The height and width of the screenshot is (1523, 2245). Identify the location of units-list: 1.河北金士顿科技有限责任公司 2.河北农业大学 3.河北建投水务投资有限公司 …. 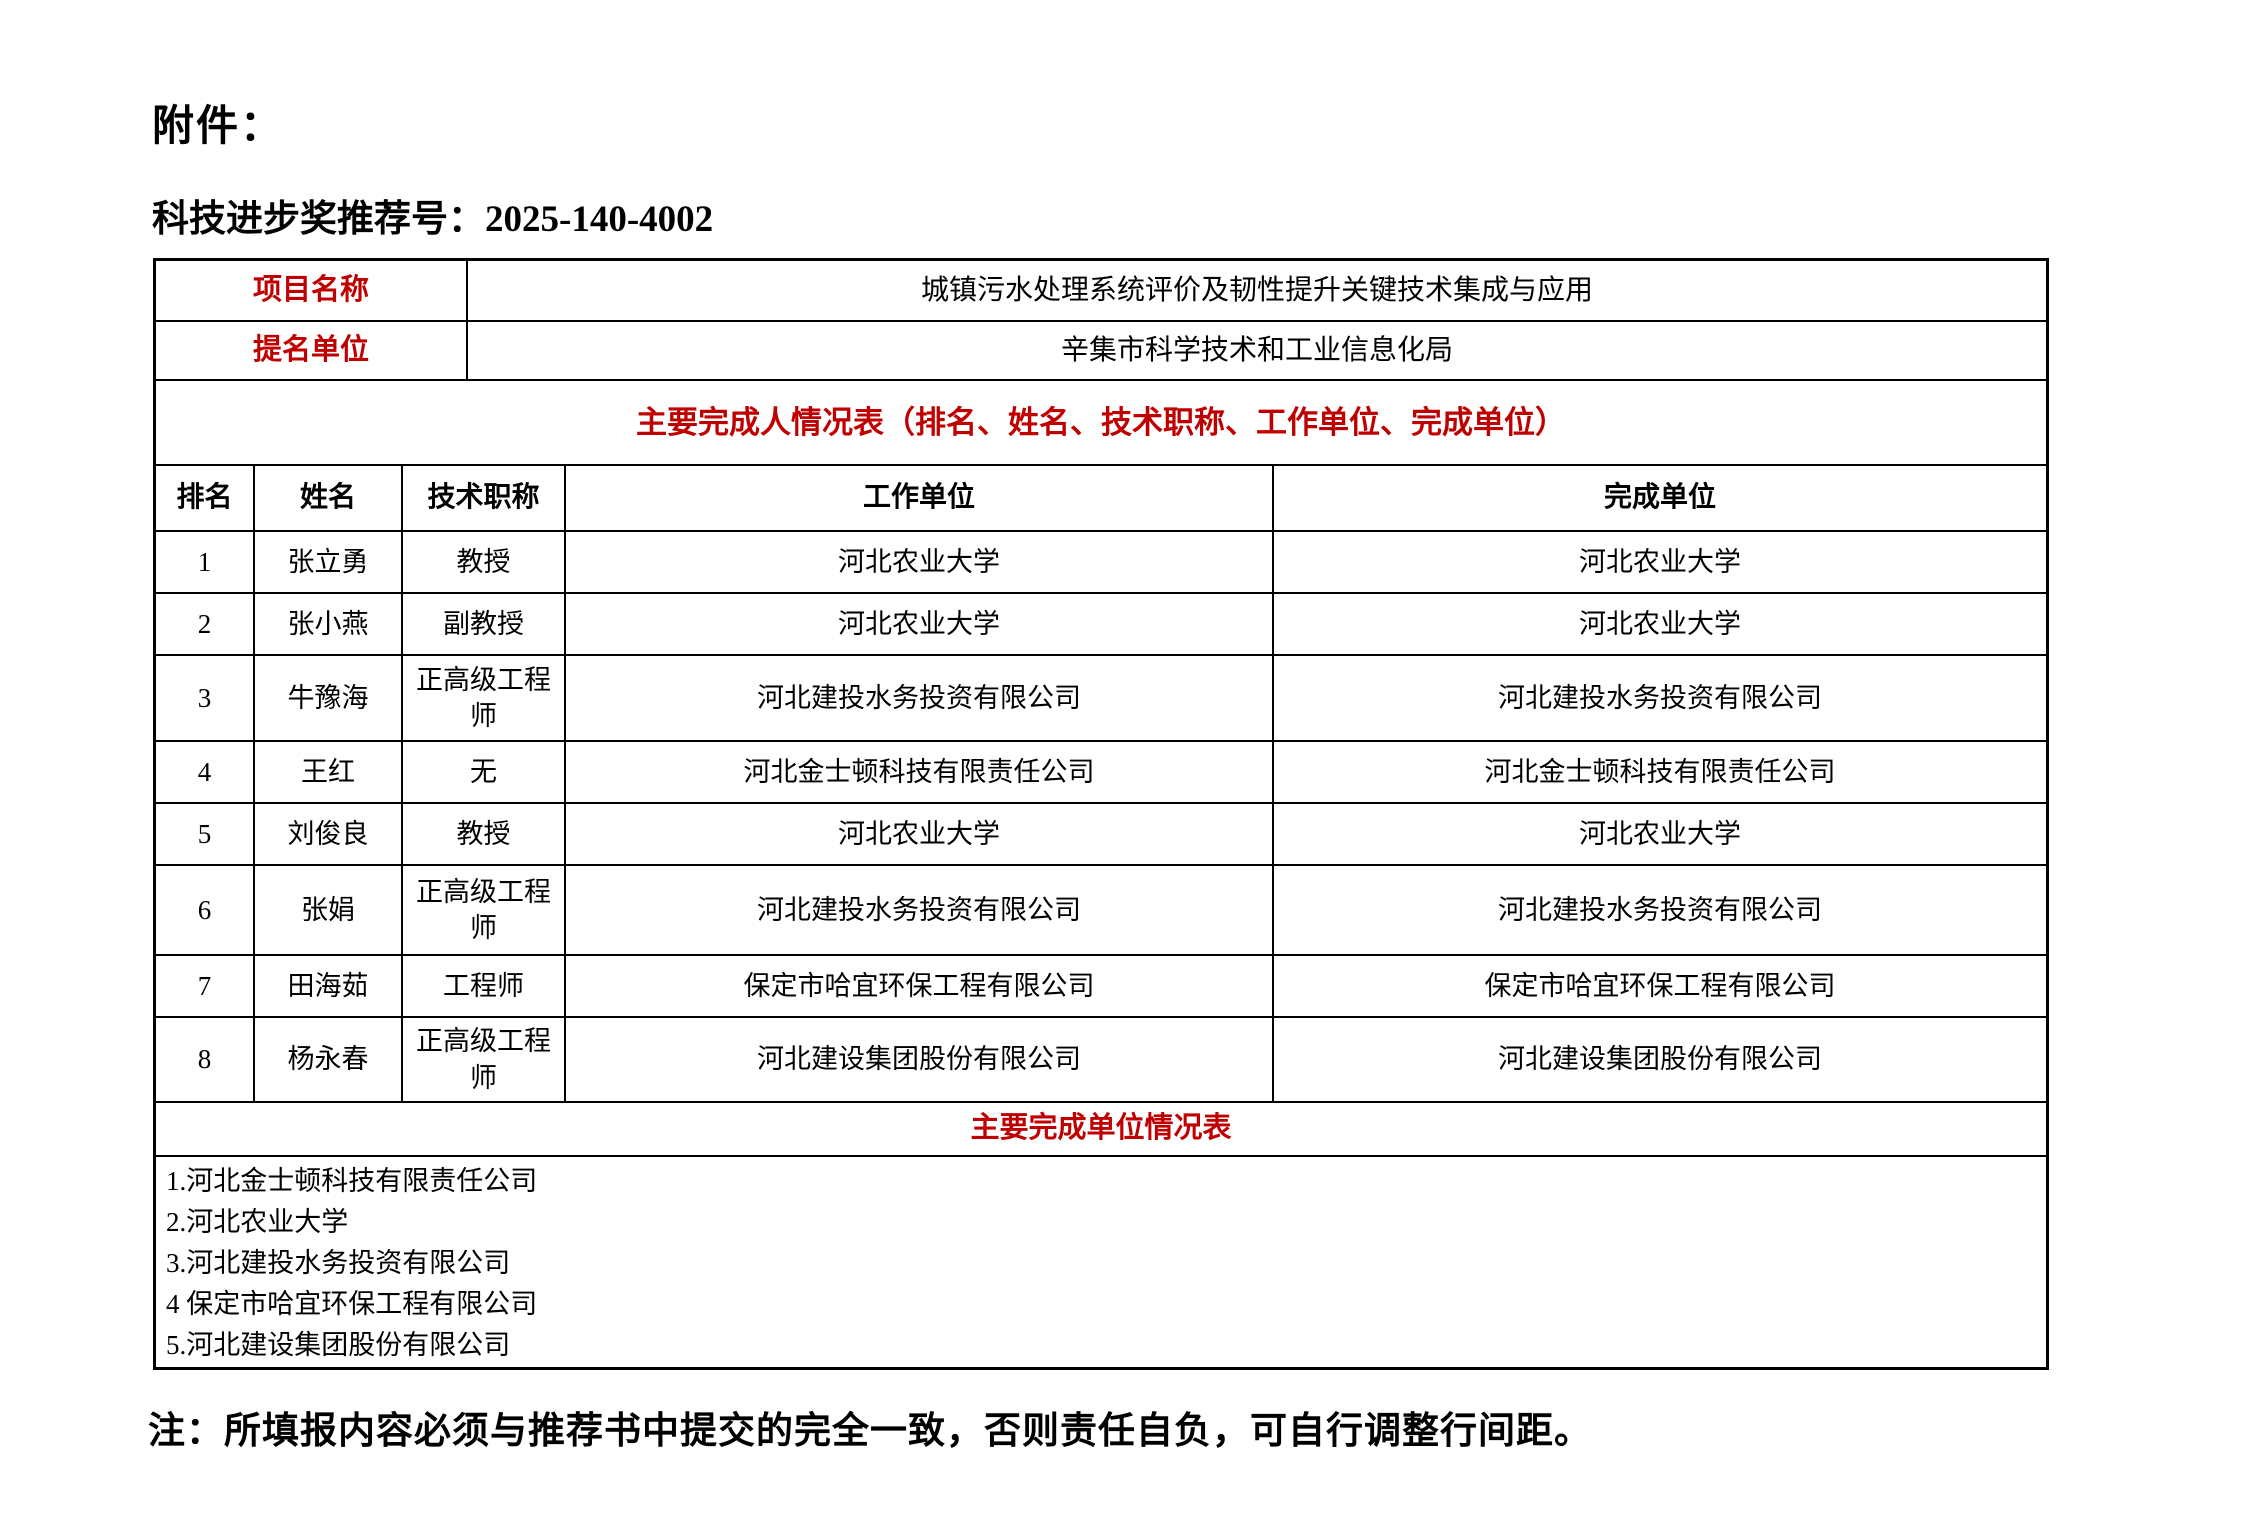
(1101, 1262).